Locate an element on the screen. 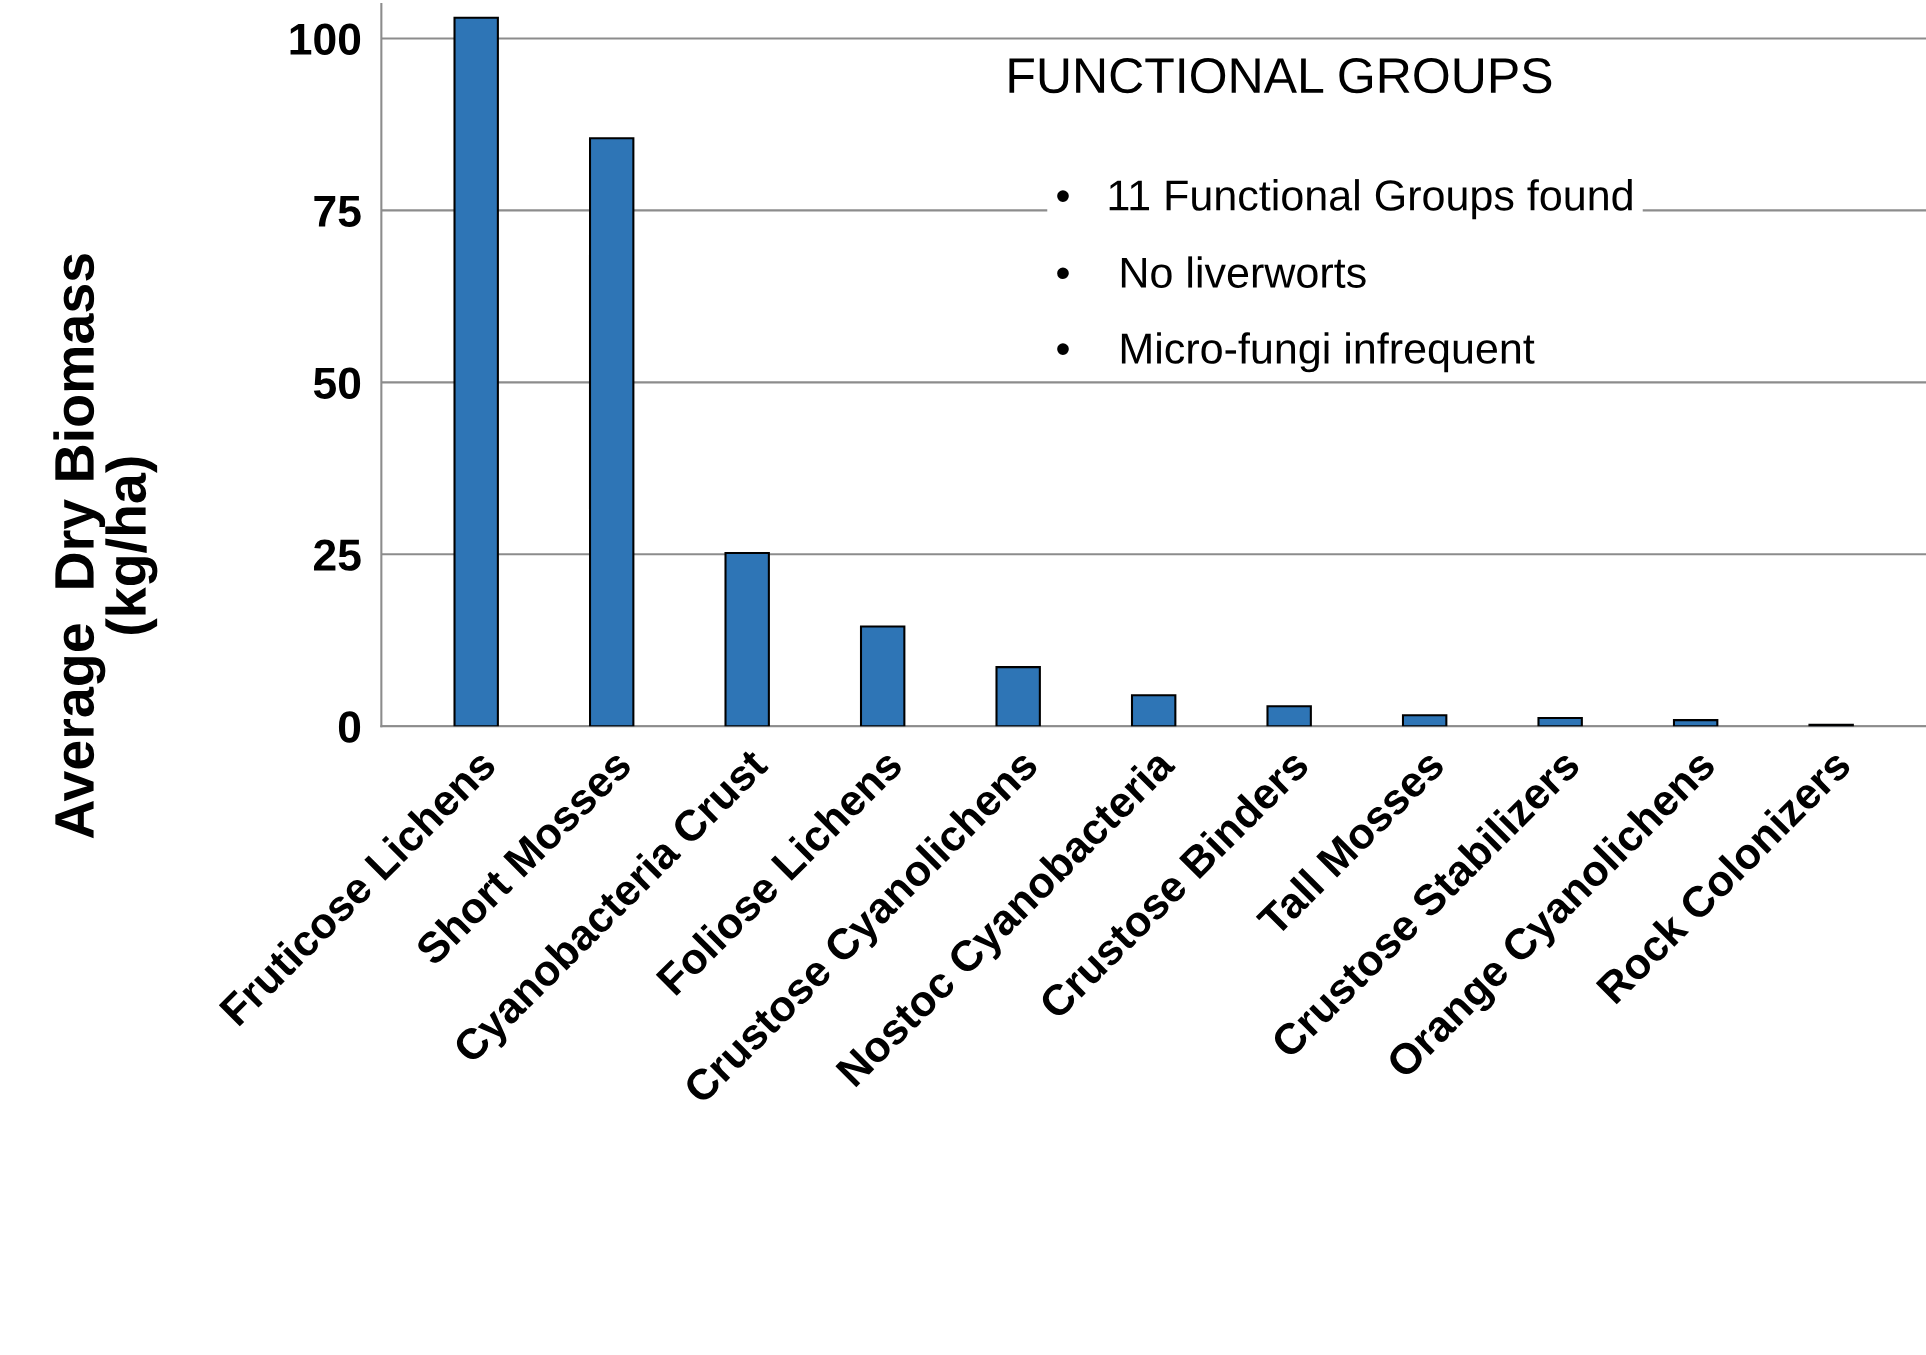 The image size is (1926, 1355). annotation: • No liverworts is located at coordinates (1211, 272).